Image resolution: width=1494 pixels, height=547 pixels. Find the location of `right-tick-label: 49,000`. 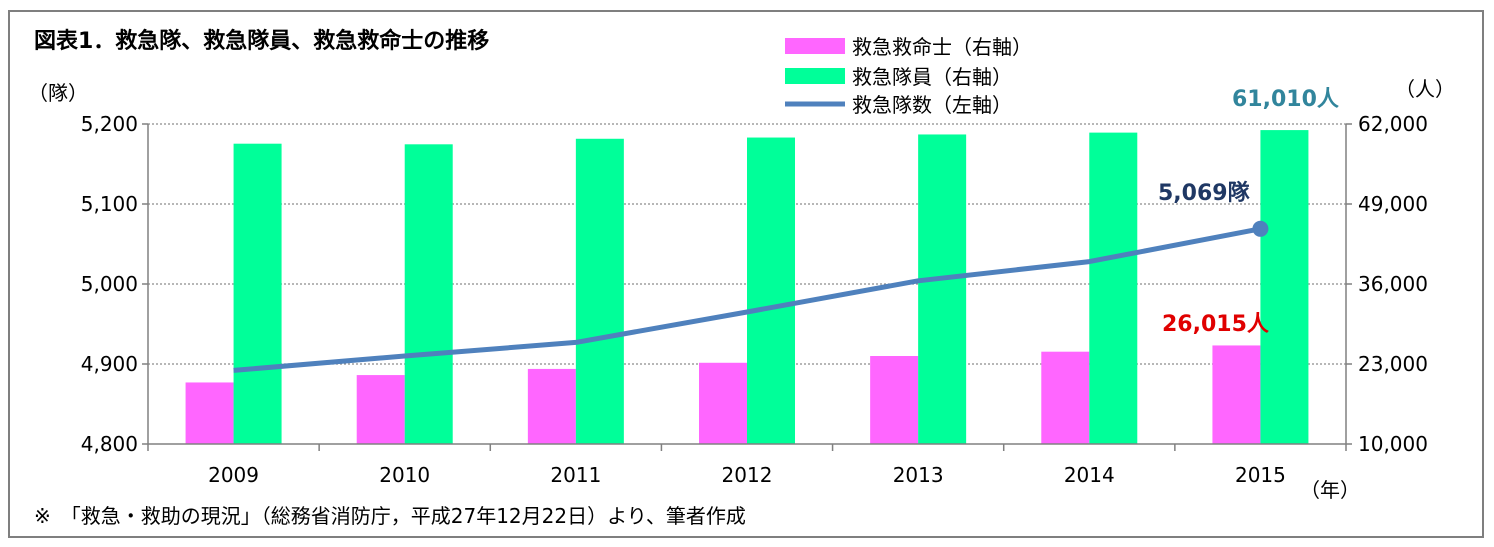

right-tick-label: 49,000 is located at coordinates (1393, 204).